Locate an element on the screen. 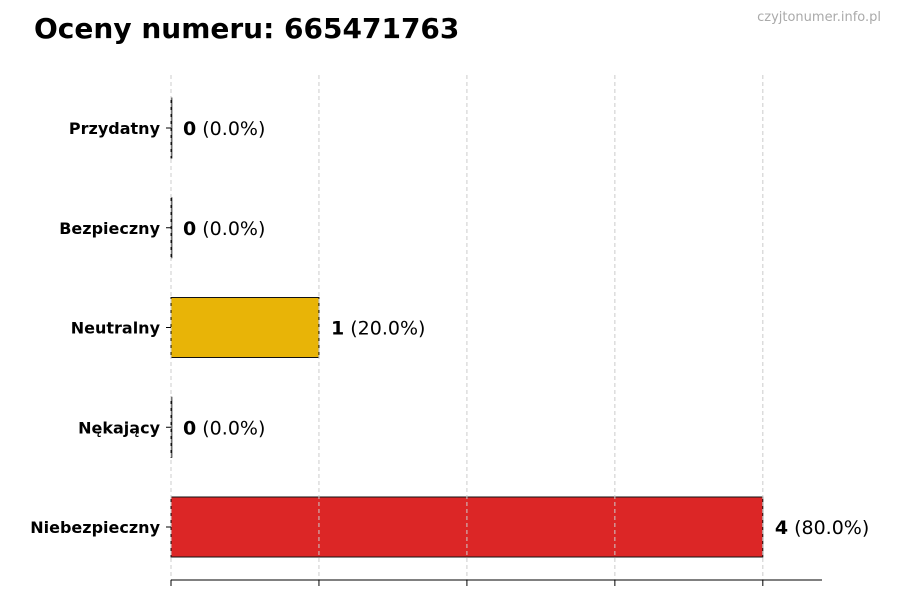 This screenshot has width=900, height=600. y-tick-label: Przydatny is located at coordinates (115, 128).